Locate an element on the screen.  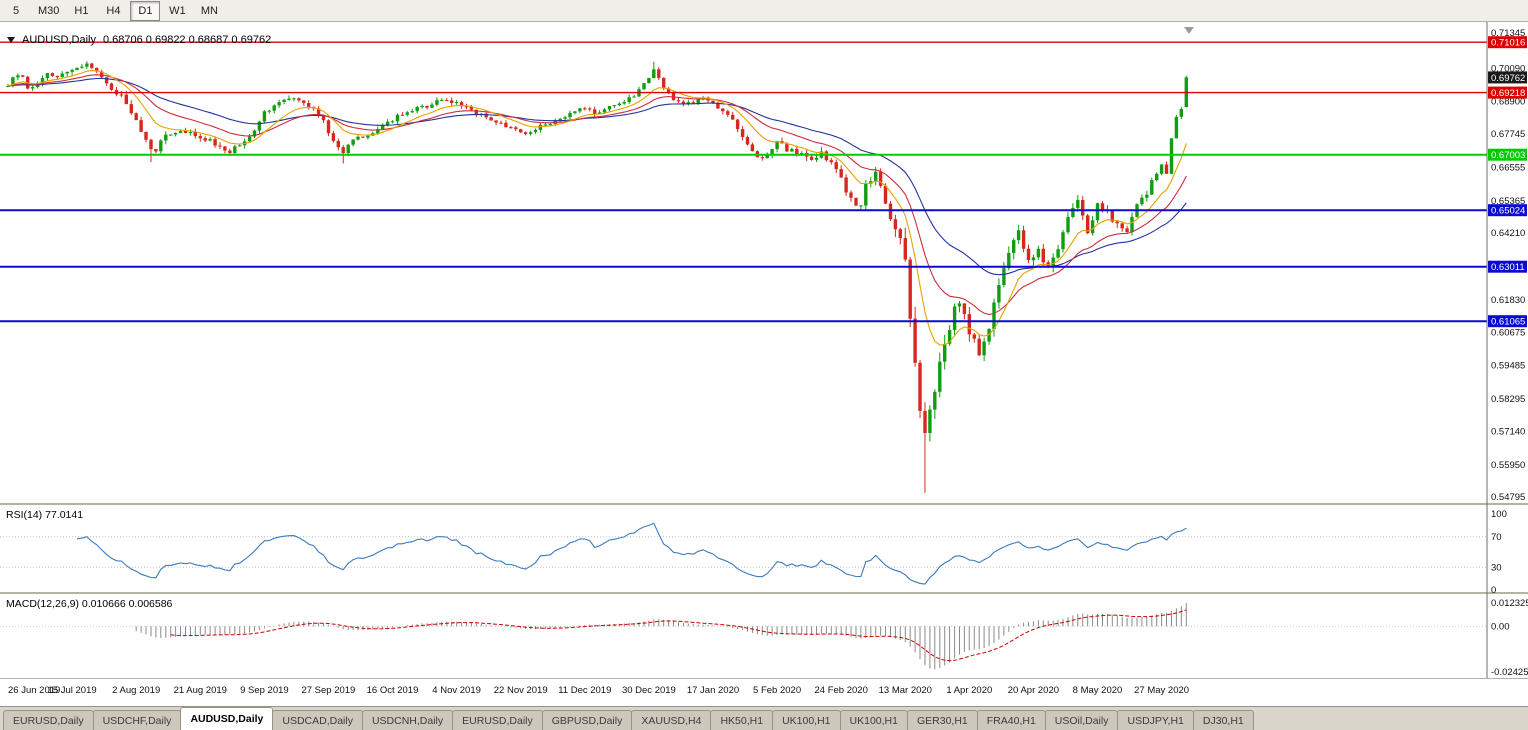
svg-text: 100 is located at coordinates (1499, 514).